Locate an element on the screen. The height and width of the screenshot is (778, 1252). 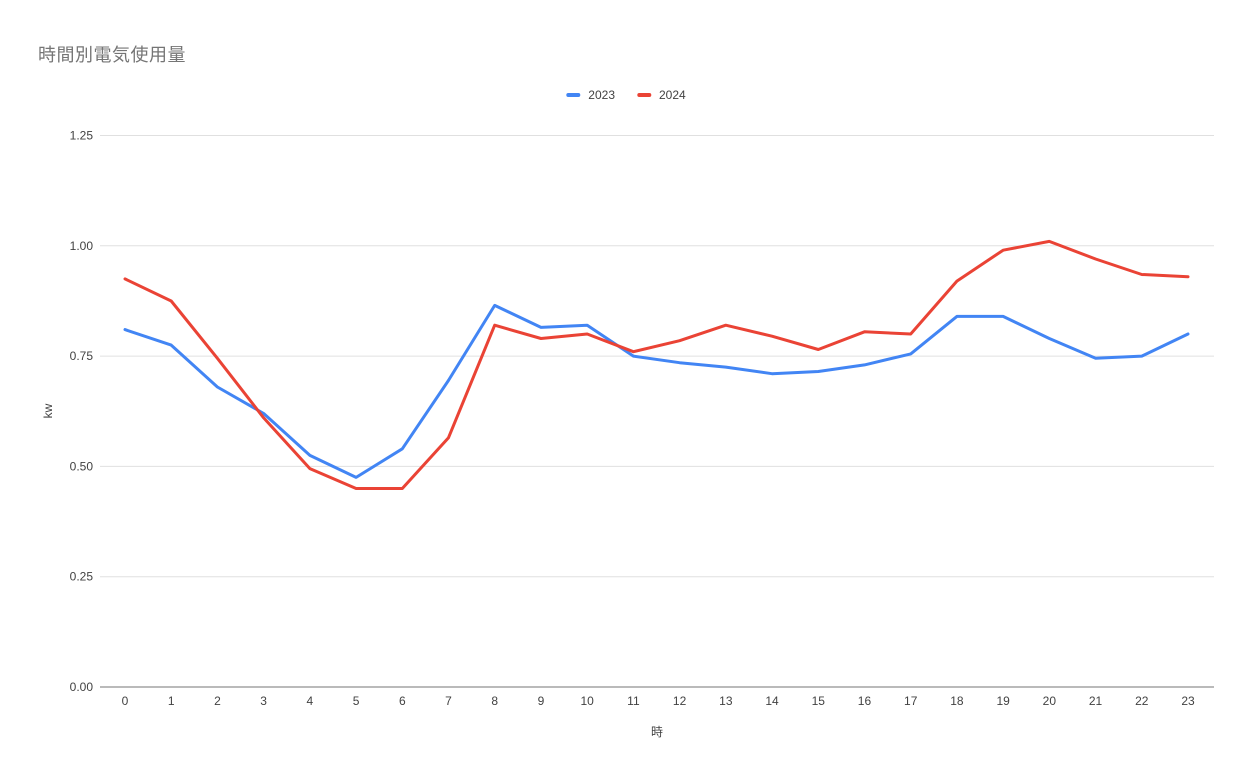
legend-item-2023: 2023 is located at coordinates (590, 95).